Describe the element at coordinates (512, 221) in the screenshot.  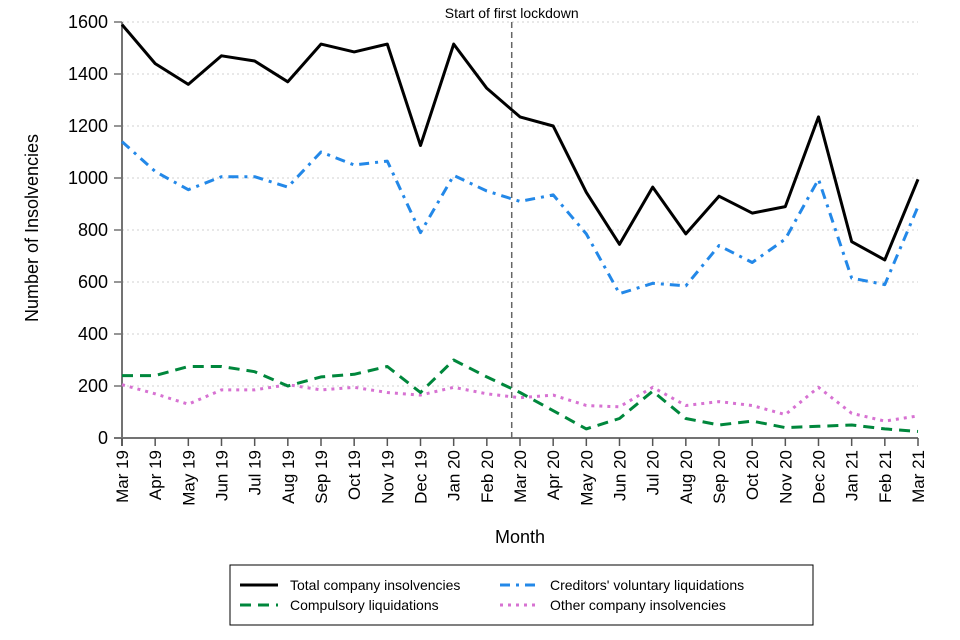
I see `lockdown-annotation: Start of first lockdown` at that location.